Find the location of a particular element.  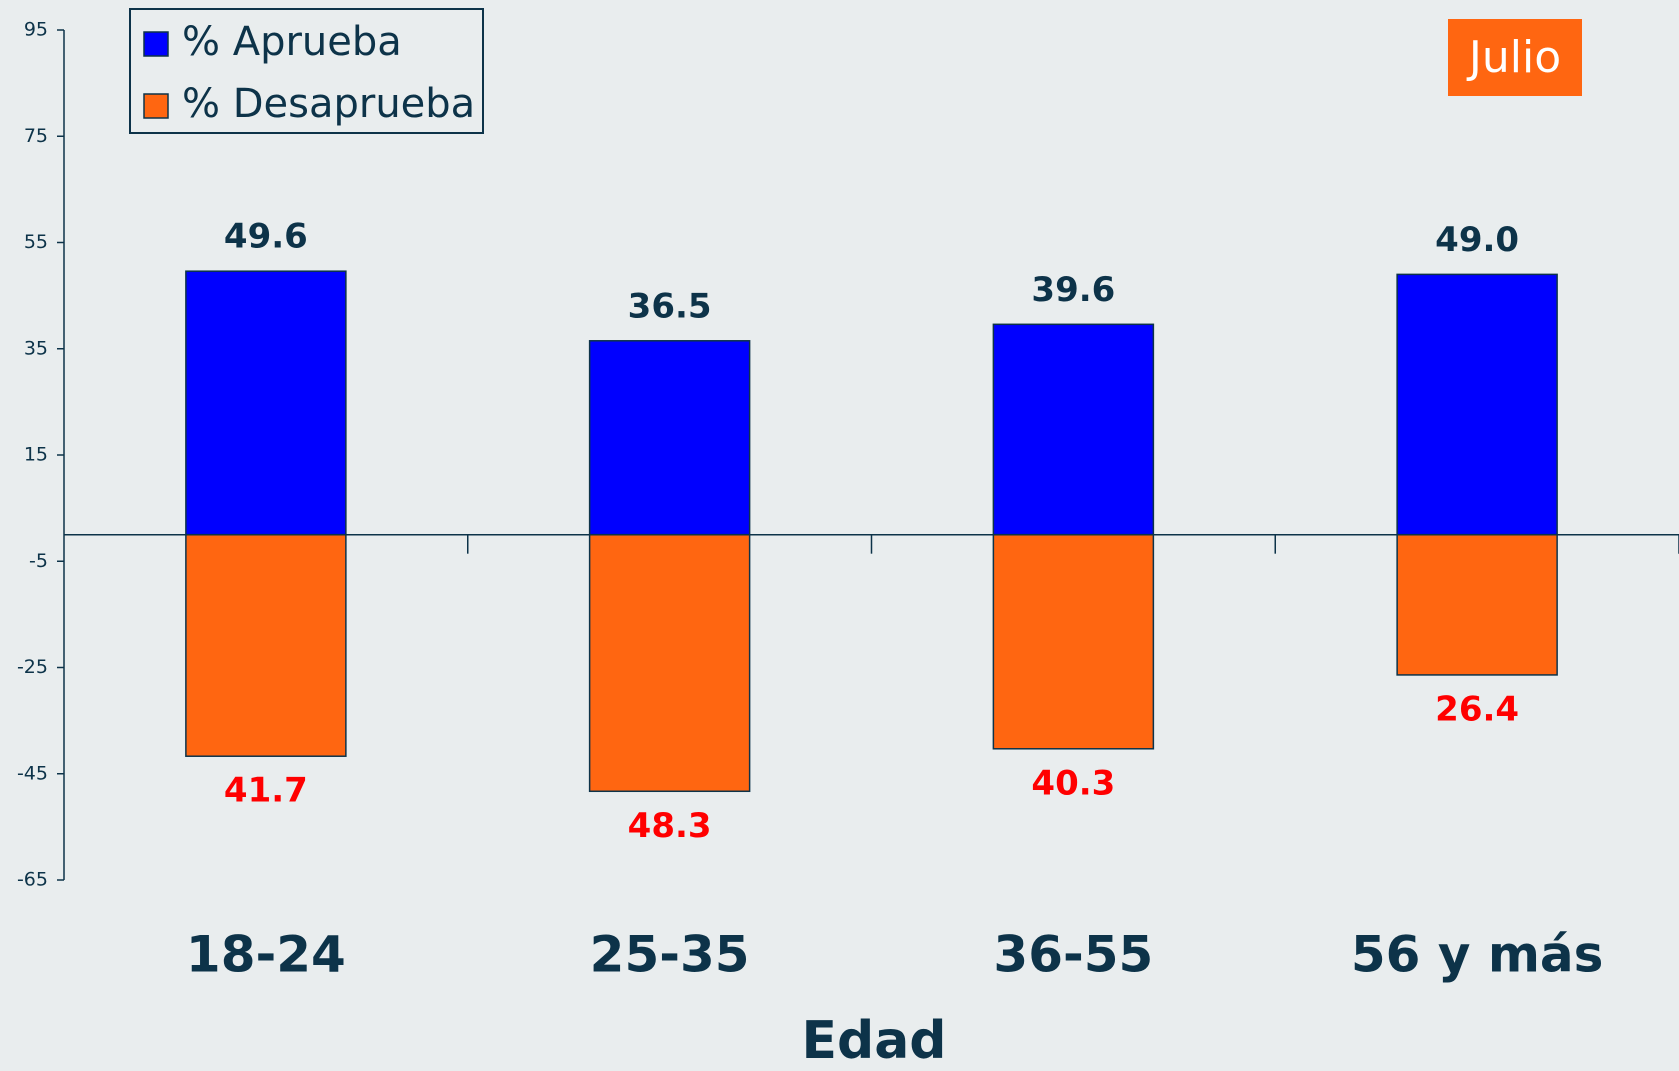

value-label: 40.3 is located at coordinates (1073, 783).